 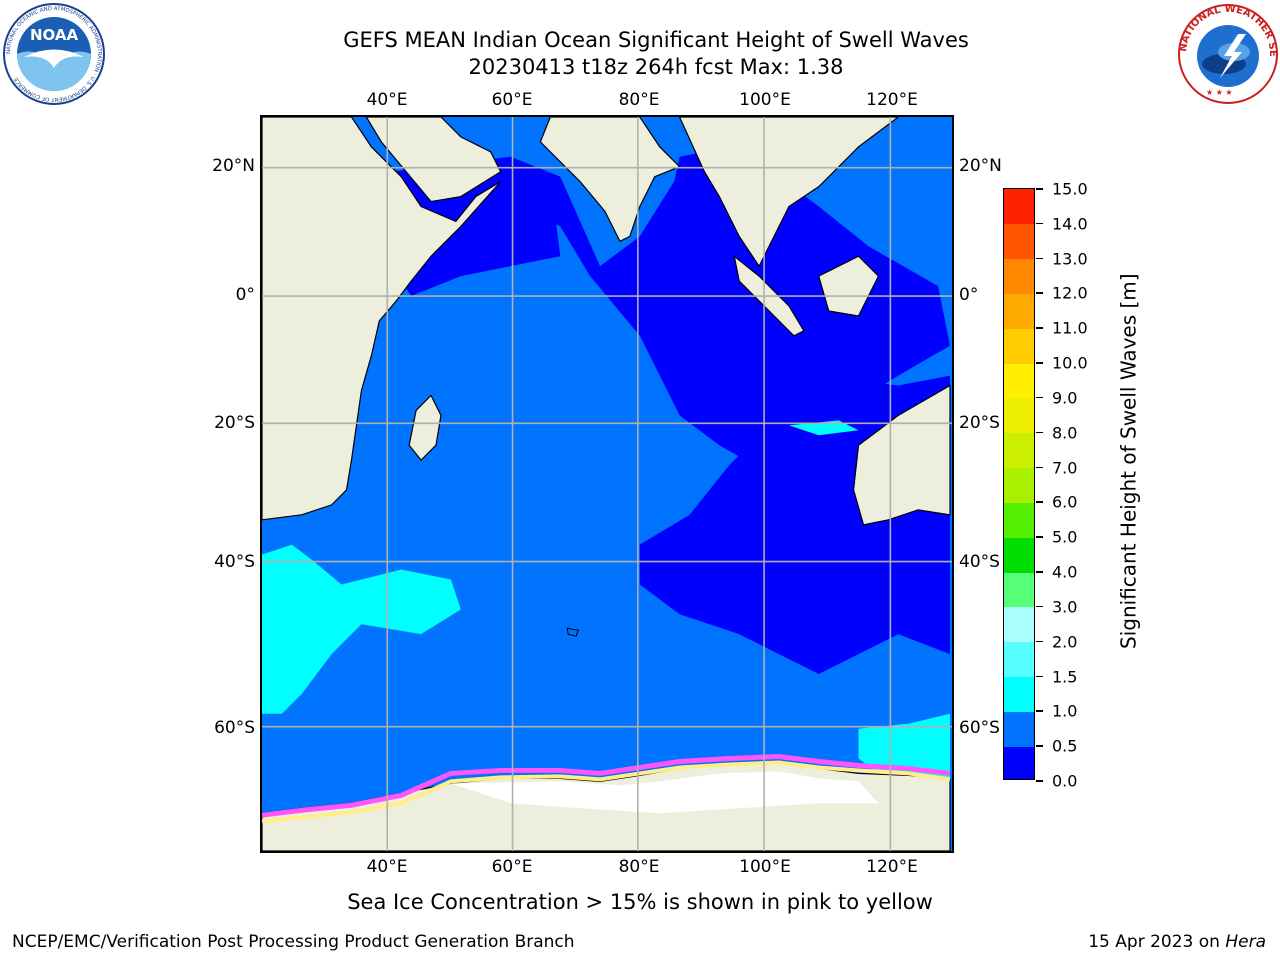 What do you see at coordinates (1065, 537) in the screenshot?
I see `colorbar-tick-label: 5.0` at bounding box center [1065, 537].